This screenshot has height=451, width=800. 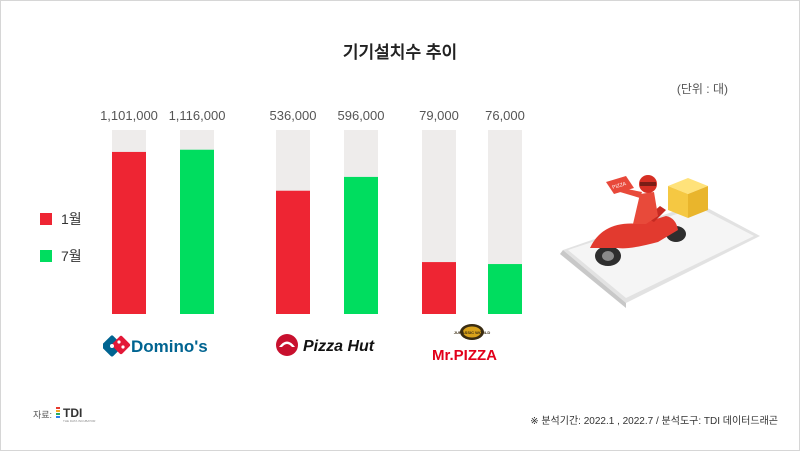 What do you see at coordinates (129, 232) in the screenshot?
I see `bar-dominos-jan` at bounding box center [129, 232].